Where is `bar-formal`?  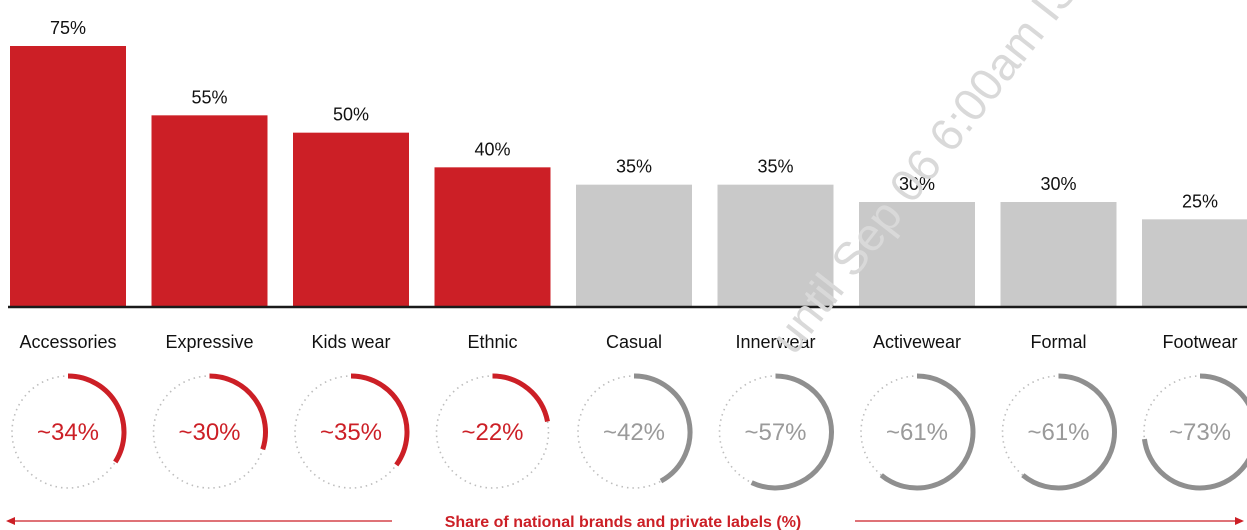
bar-formal is located at coordinates (1058, 254).